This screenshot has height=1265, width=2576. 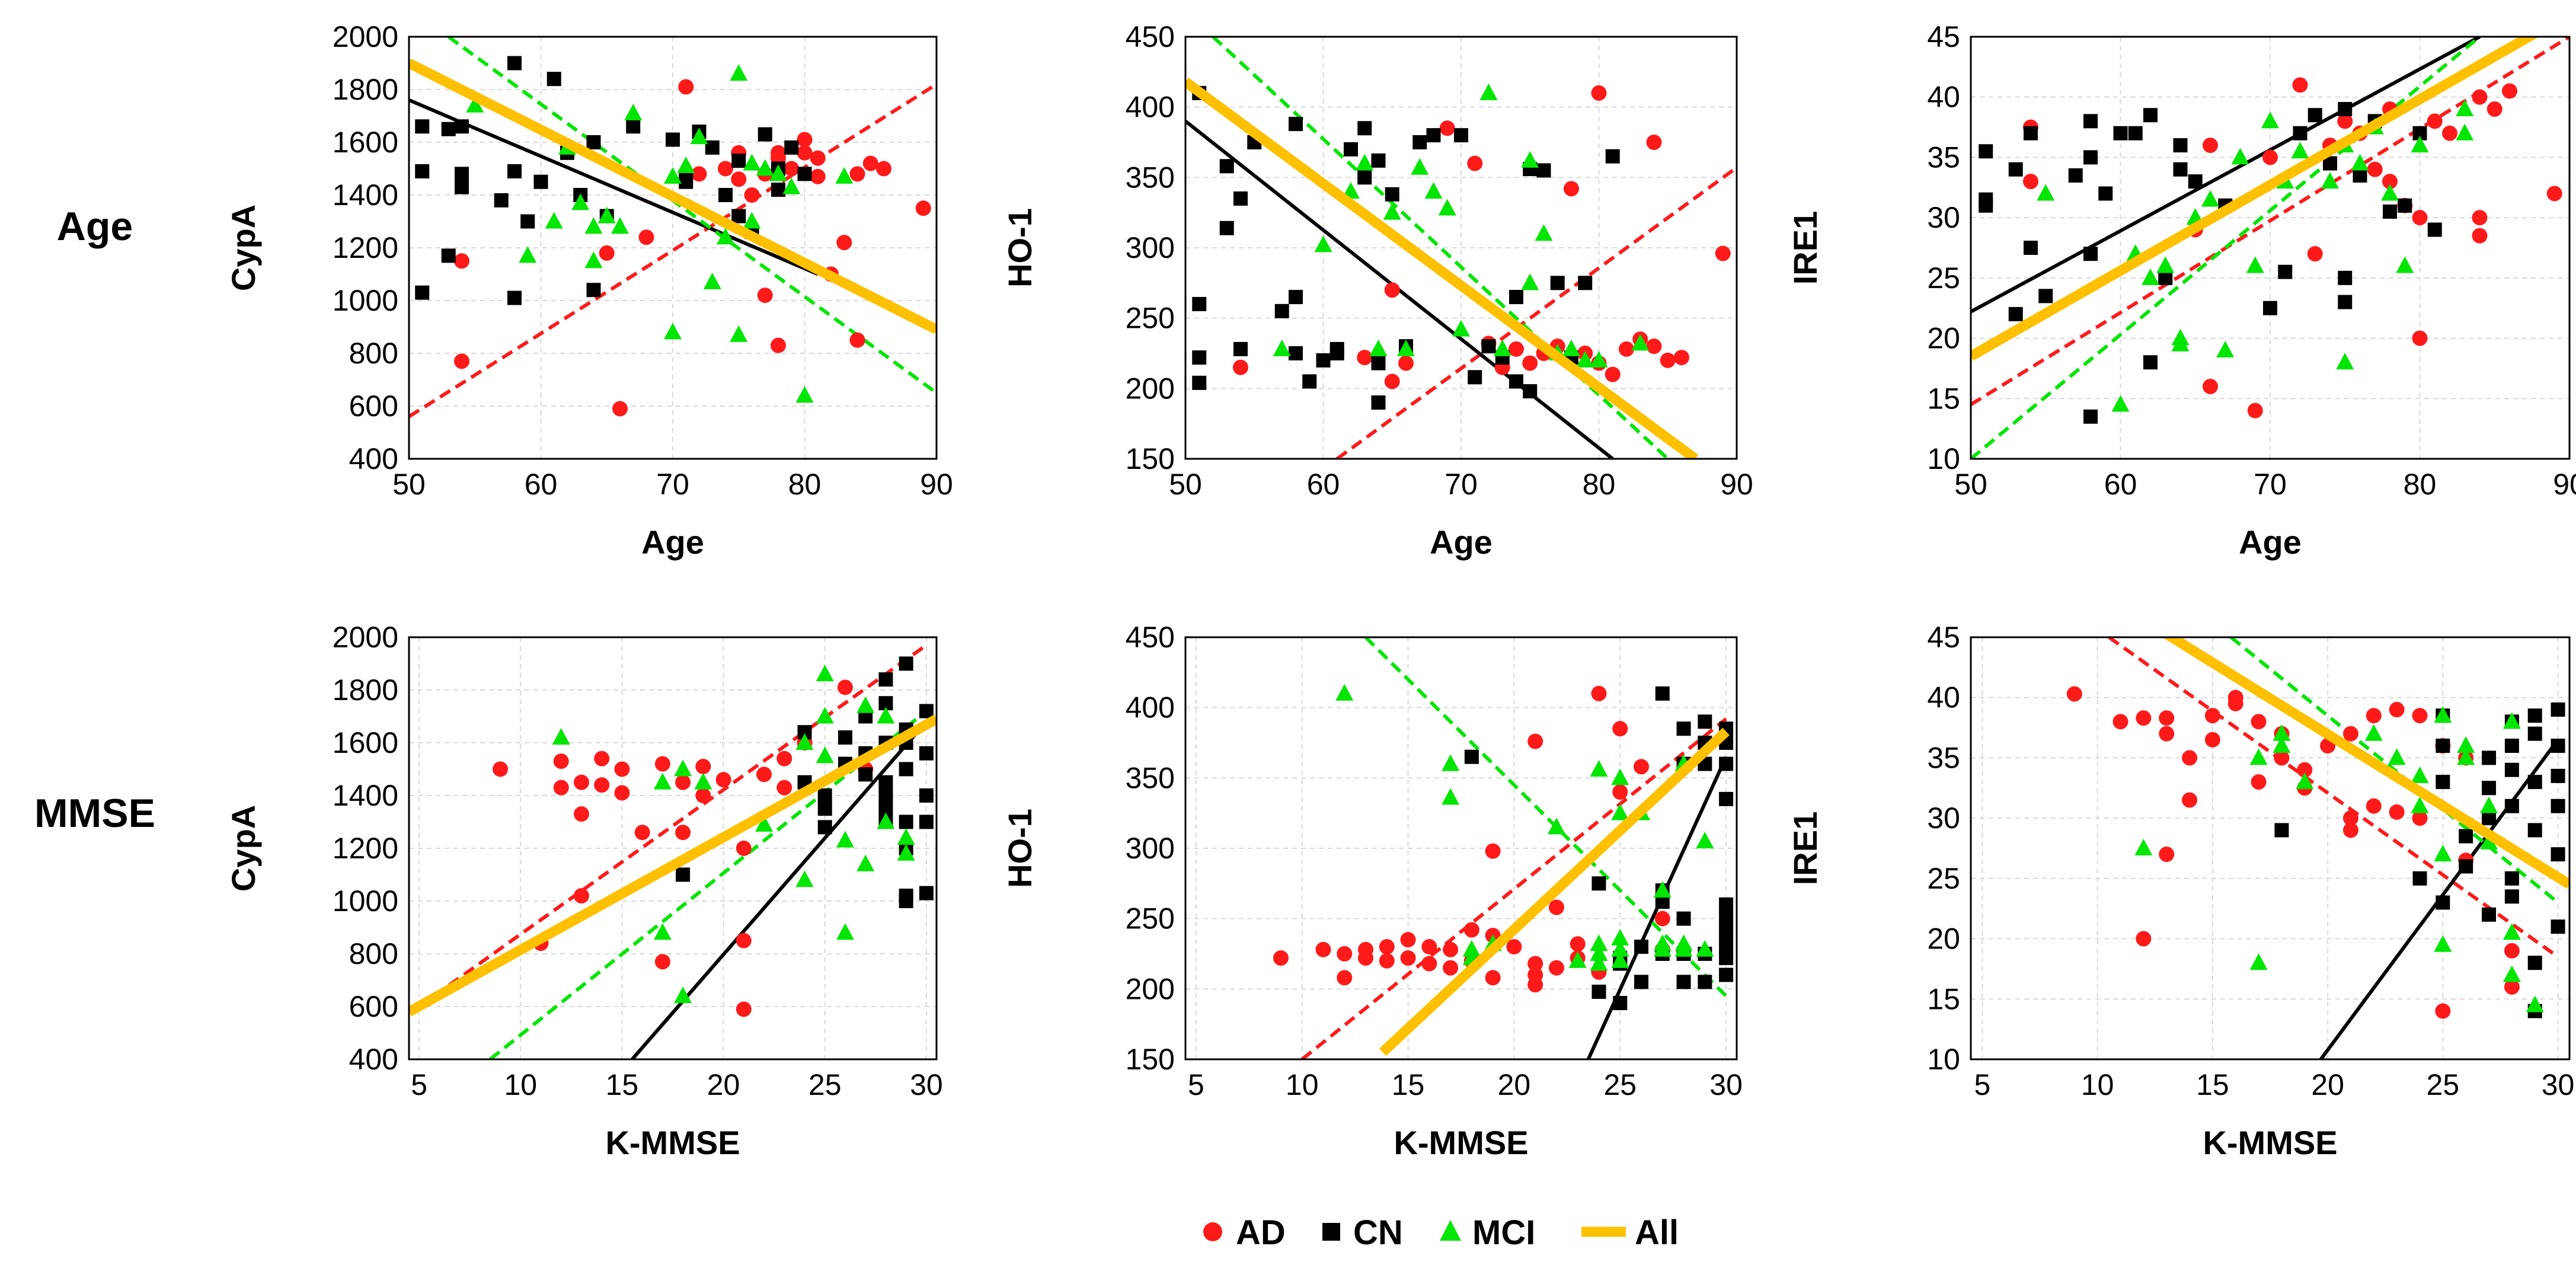 I want to click on legend-label: AD, so click(x=1261, y=1233).